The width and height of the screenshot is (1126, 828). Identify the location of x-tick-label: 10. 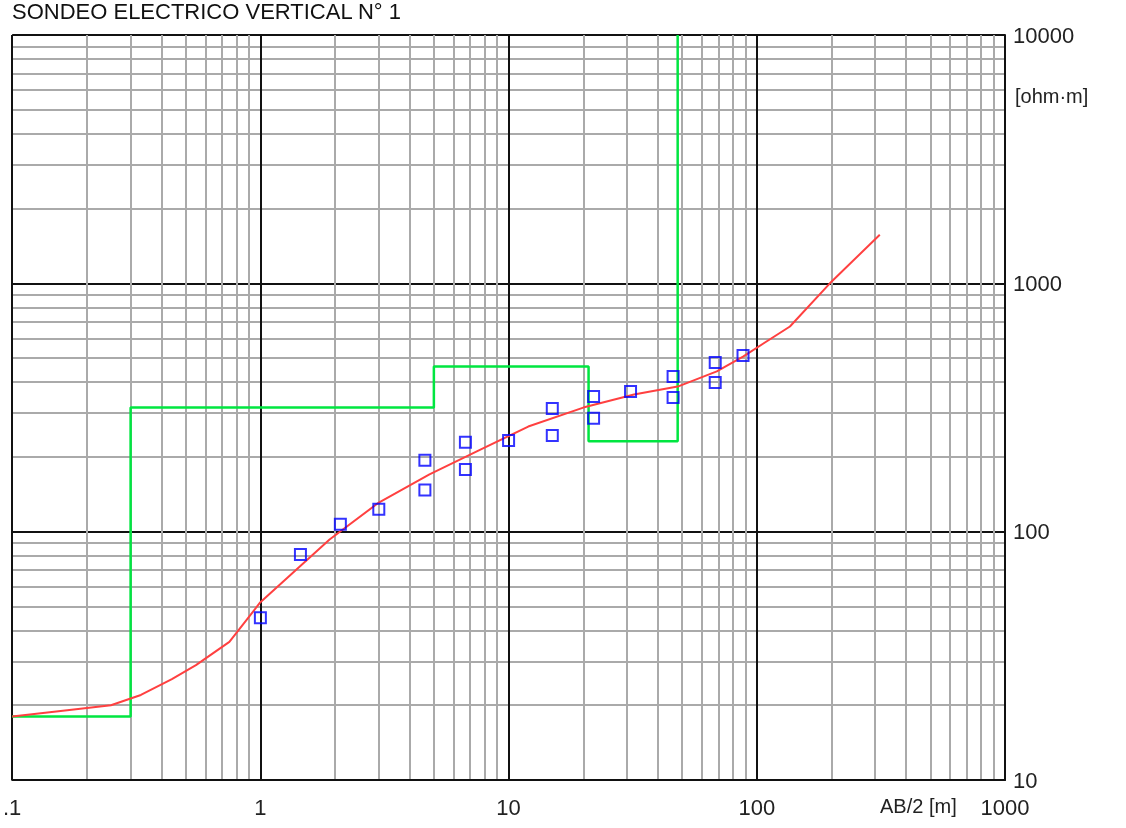
(508, 807).